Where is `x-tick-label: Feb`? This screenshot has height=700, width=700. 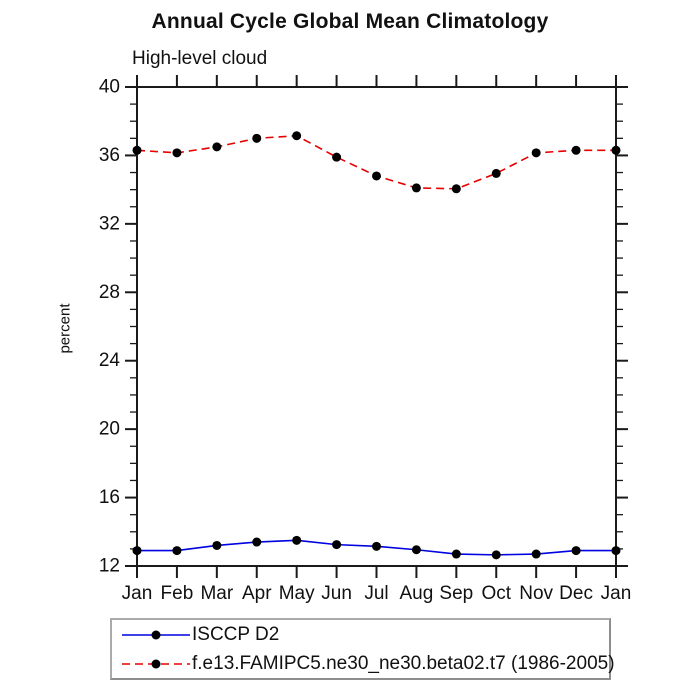 x-tick-label: Feb is located at coordinates (177, 593).